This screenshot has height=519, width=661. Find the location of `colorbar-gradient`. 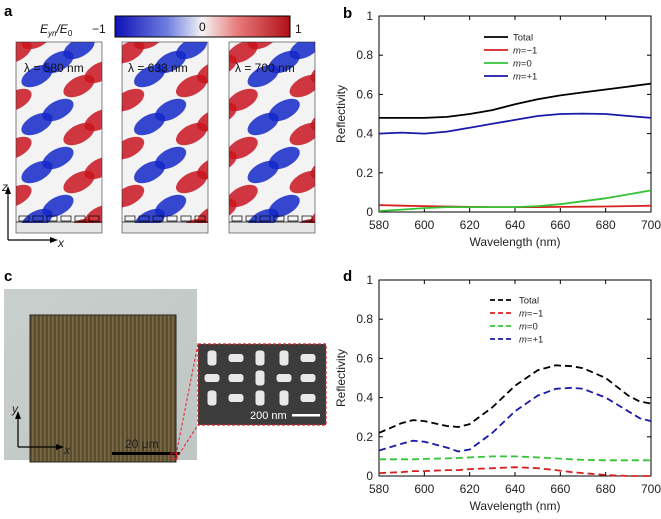

colorbar-gradient is located at coordinates (202, 26).